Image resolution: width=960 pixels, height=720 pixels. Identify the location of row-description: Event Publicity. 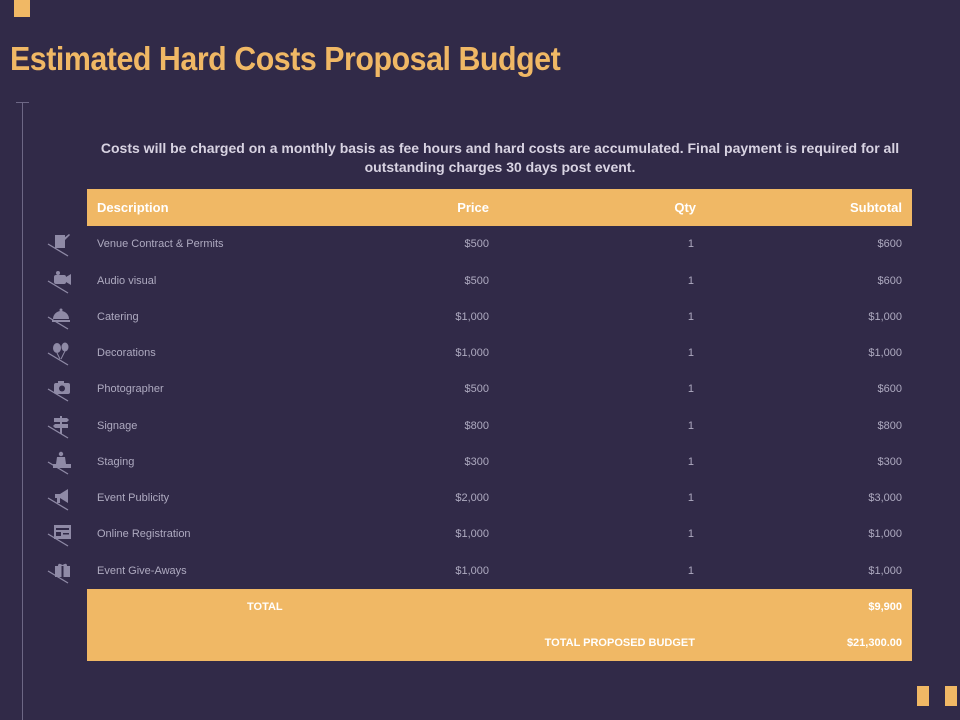
(133, 498).